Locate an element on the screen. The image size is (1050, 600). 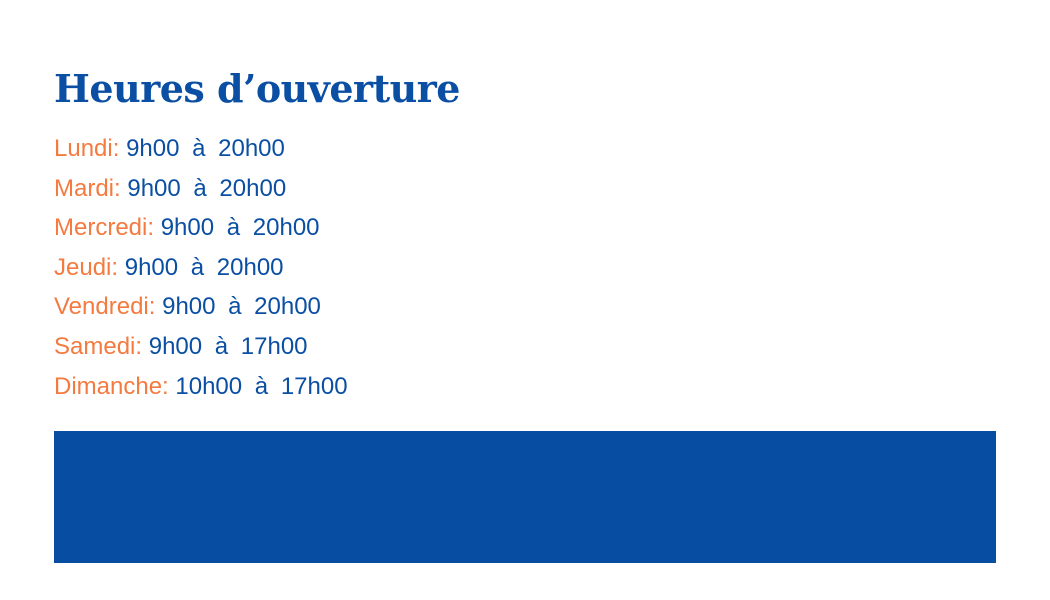
day-label: Samedi: is located at coordinates (98, 346).